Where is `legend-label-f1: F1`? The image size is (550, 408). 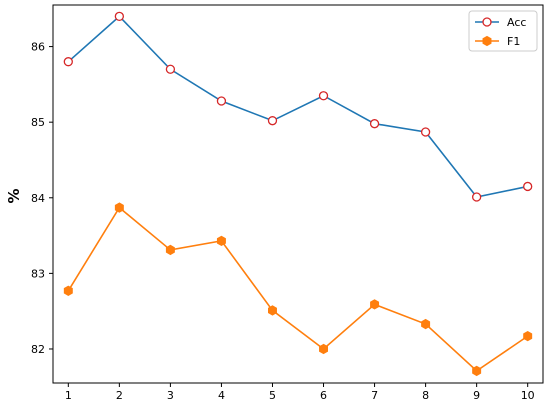
legend-label-f1: F1 is located at coordinates (513, 41).